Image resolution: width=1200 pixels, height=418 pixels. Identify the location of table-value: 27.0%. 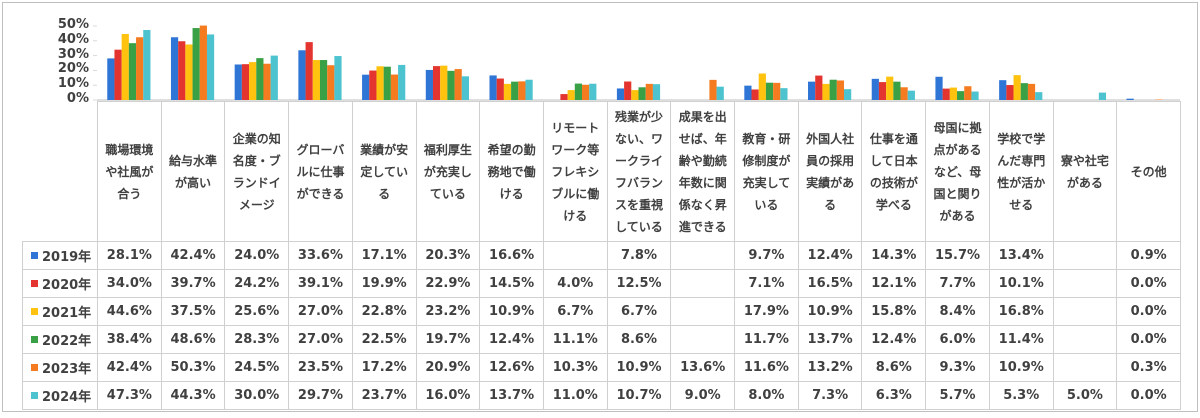
(320, 311).